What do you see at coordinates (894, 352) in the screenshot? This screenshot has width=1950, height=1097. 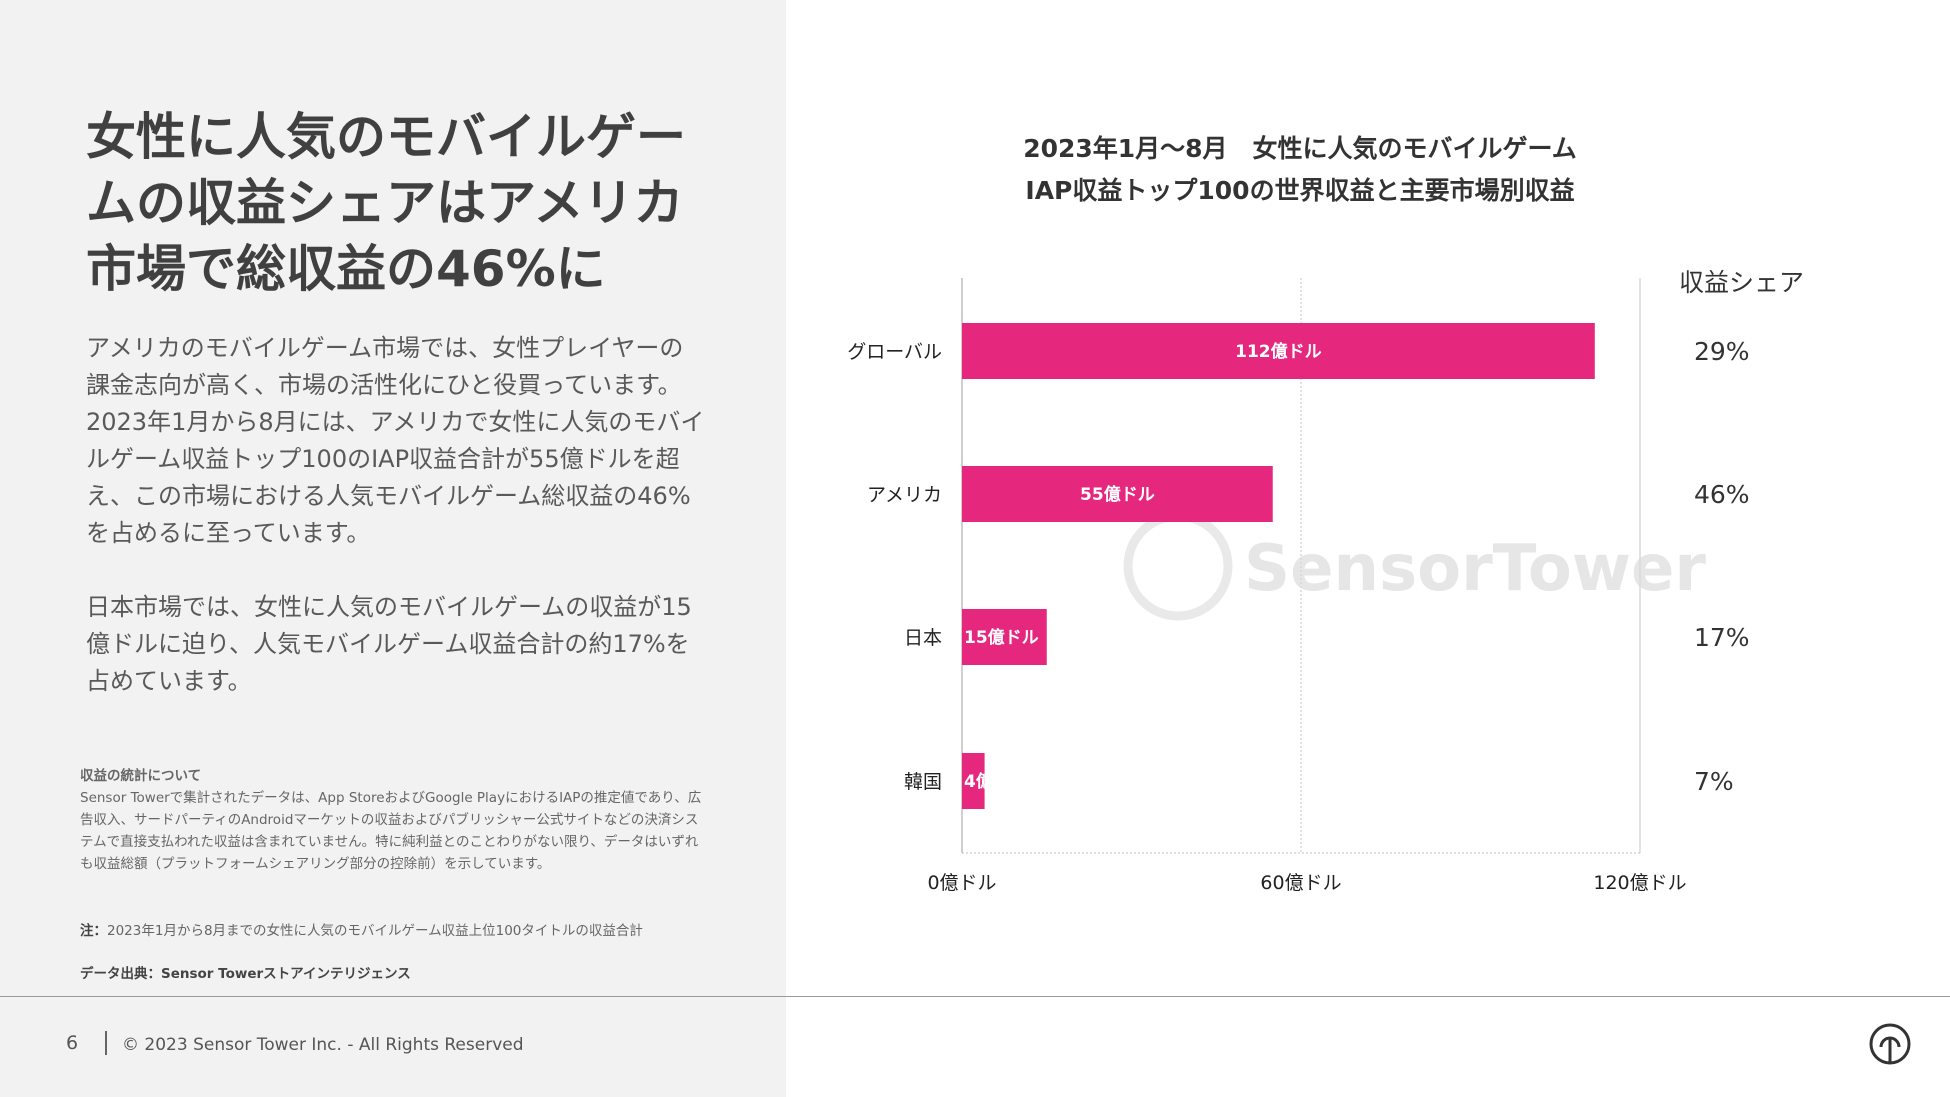 I see `category-label: グローバル` at bounding box center [894, 352].